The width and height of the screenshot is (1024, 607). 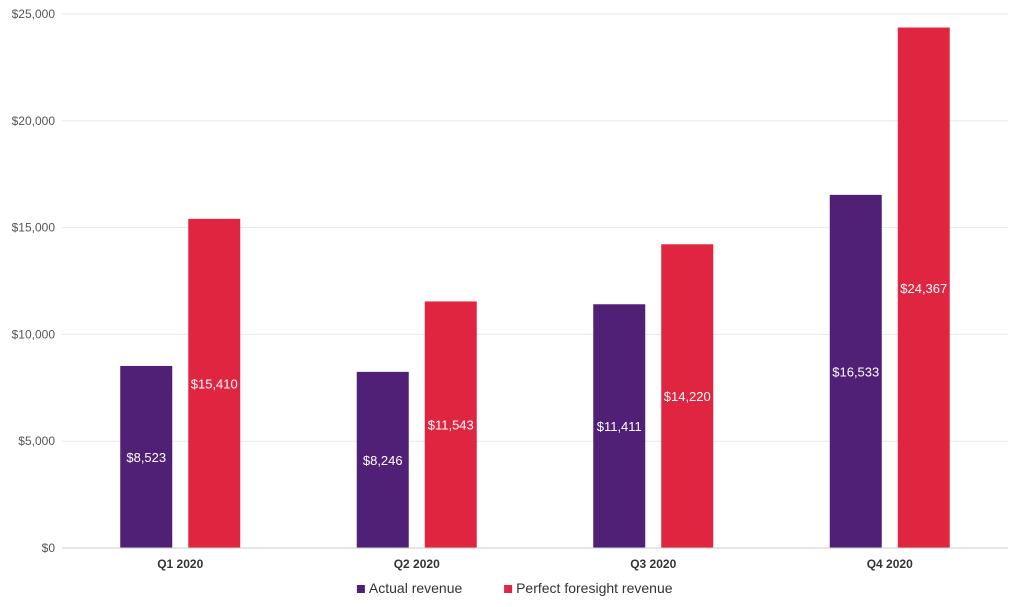 I want to click on y-tick-label: $5,000, so click(x=36, y=441).